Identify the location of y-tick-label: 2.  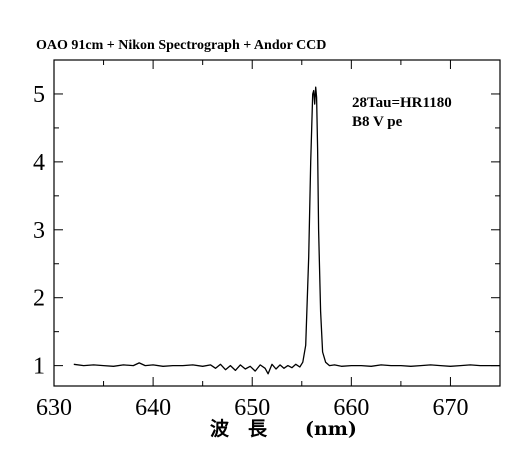
(39, 299).